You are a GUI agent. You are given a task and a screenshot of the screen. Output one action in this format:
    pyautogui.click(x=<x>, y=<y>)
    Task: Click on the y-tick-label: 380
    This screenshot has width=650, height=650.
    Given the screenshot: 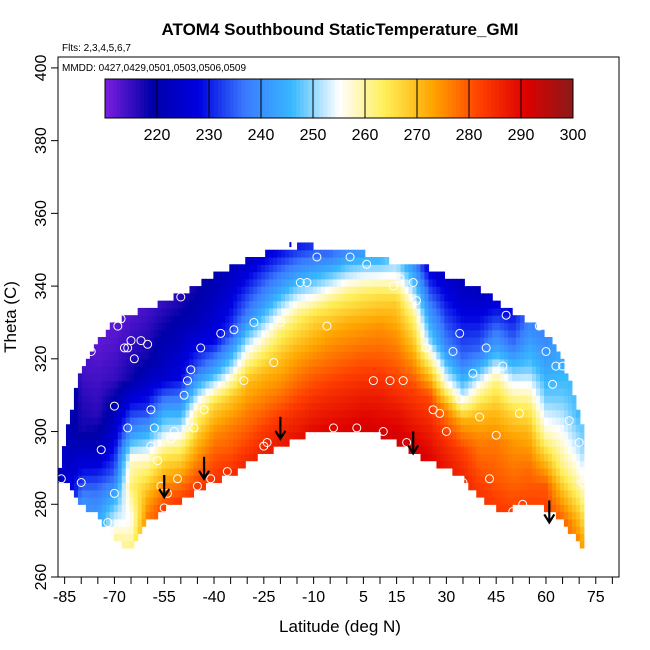 What is the action you would take?
    pyautogui.click(x=41, y=140)
    